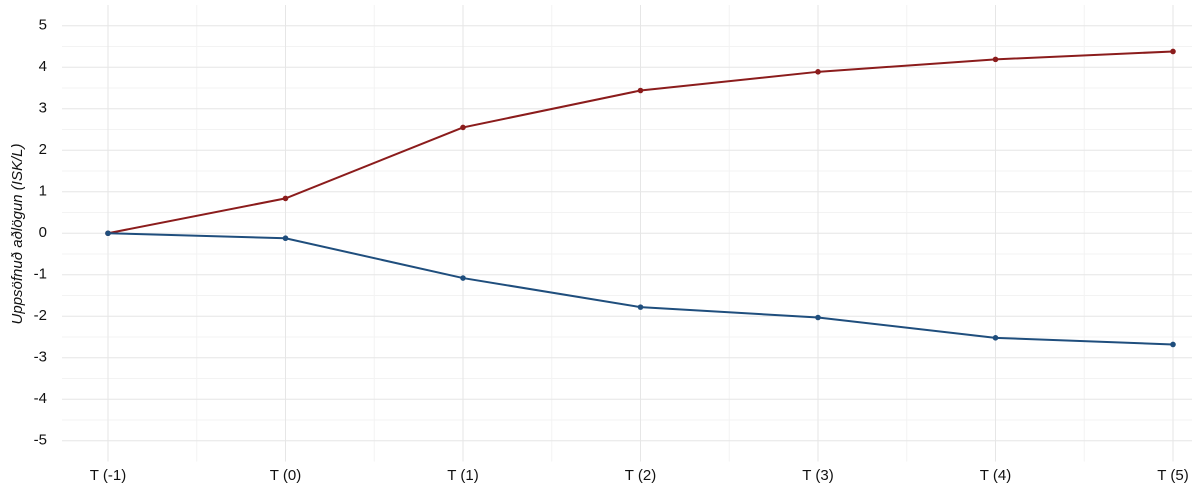 This screenshot has width=1200, height=494. I want to click on y-tick-label: 1, so click(43, 191).